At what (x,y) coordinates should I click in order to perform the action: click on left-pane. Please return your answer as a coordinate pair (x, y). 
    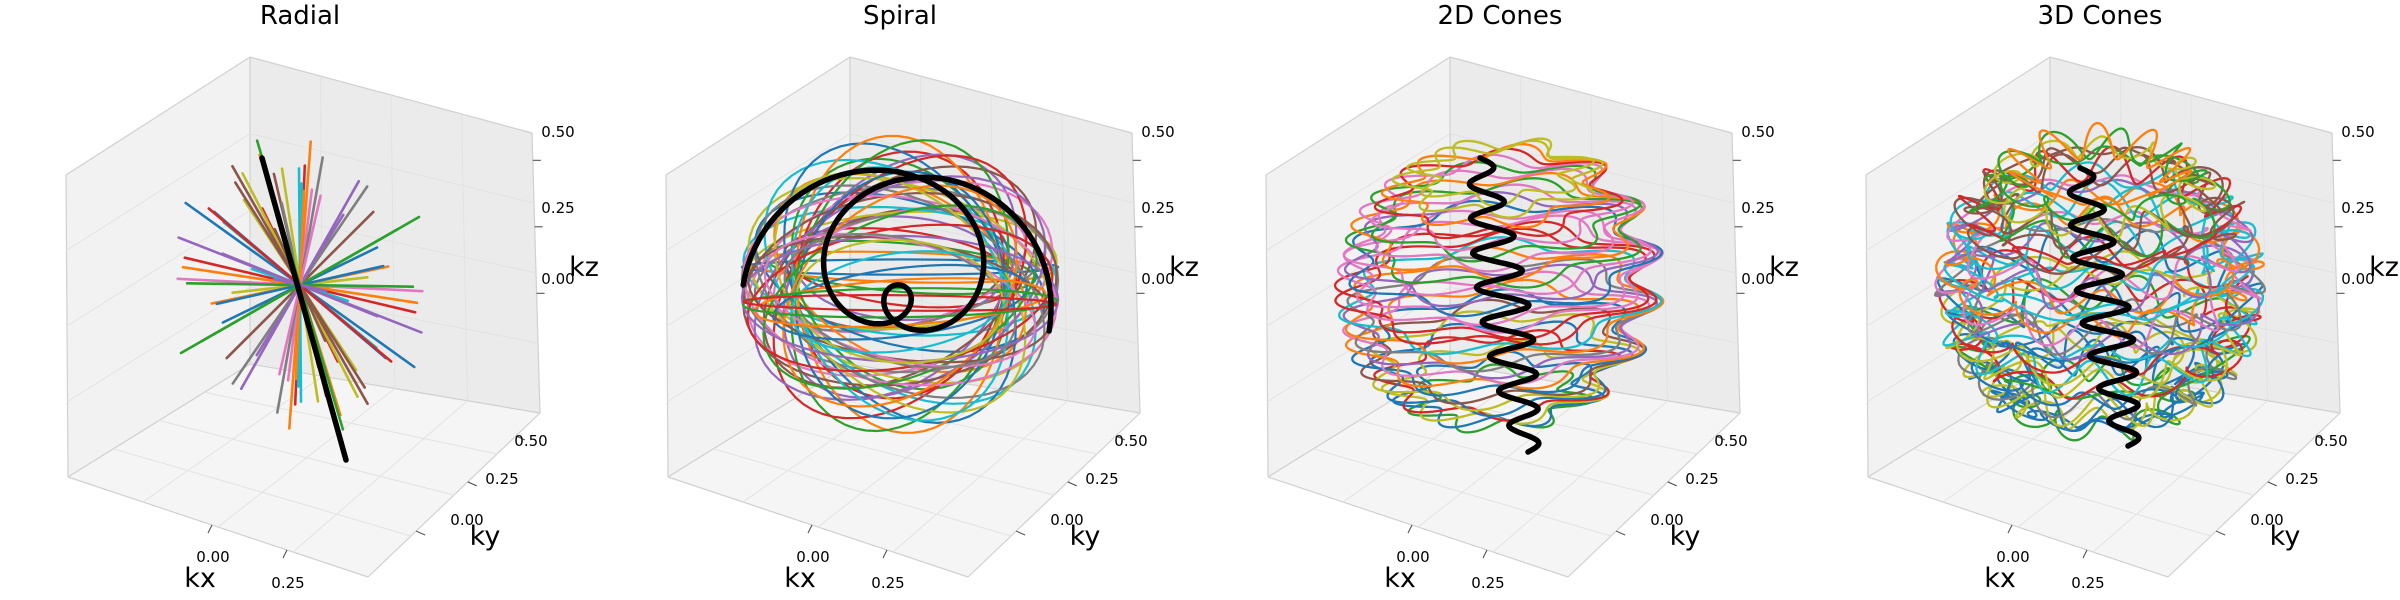
    Looking at the image, I should click on (158, 267).